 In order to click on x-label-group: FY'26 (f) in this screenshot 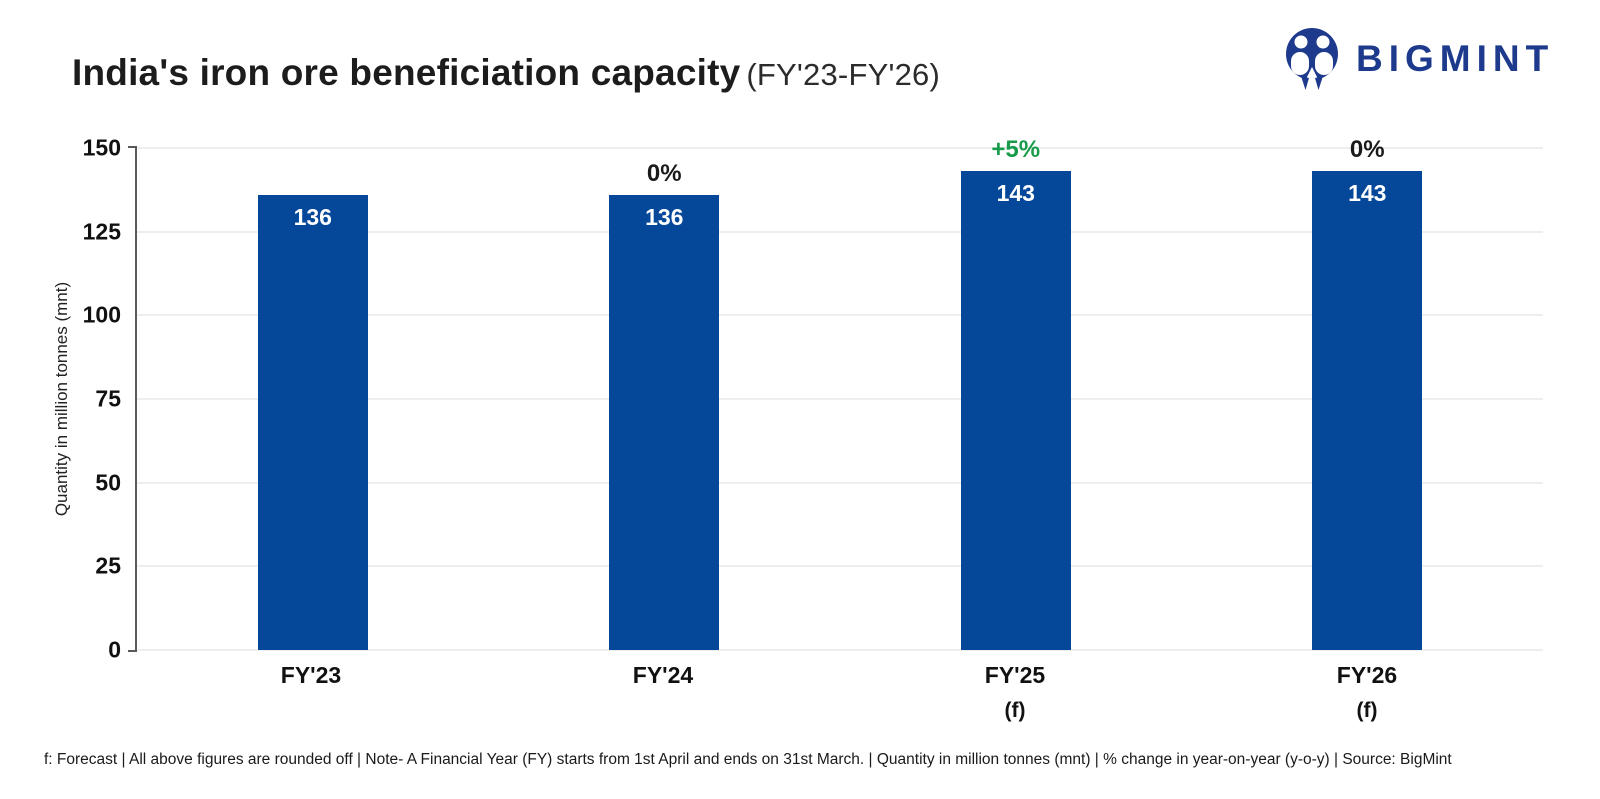, I will do `click(1367, 692)`.